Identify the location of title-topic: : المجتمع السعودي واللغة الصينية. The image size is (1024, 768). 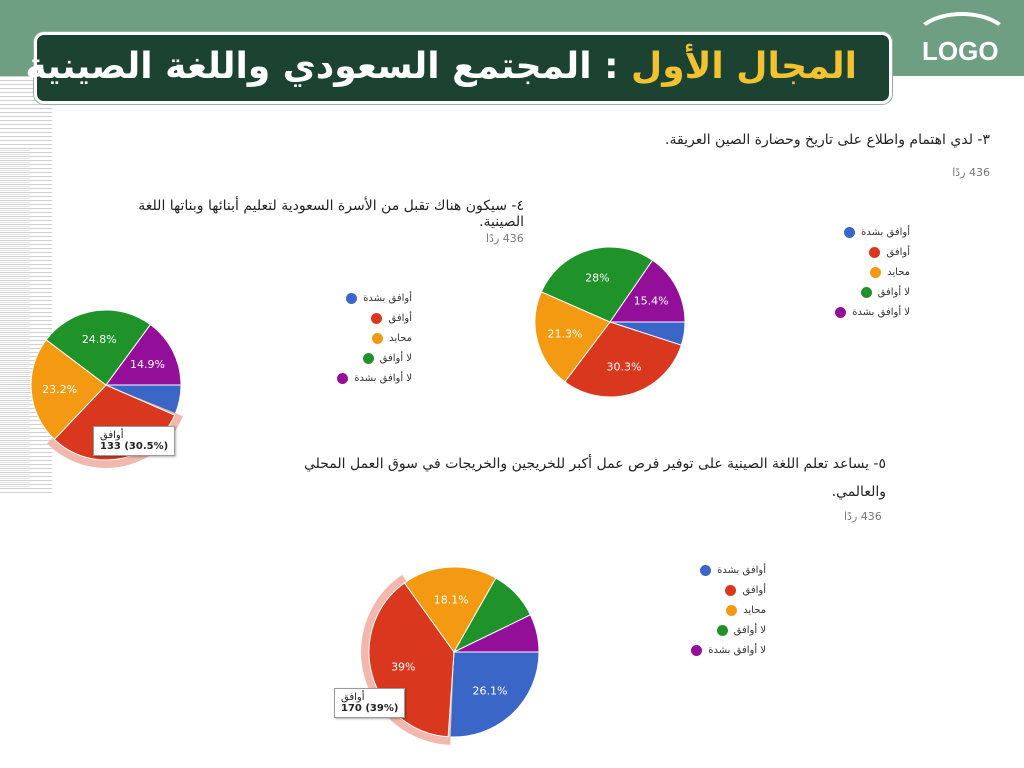
(322, 66).